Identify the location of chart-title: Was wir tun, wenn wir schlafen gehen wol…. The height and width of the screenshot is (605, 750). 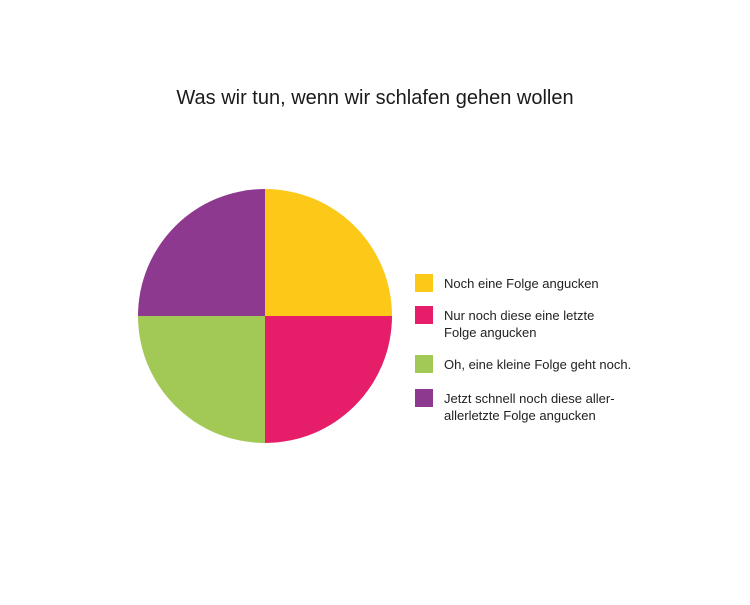
(374, 98).